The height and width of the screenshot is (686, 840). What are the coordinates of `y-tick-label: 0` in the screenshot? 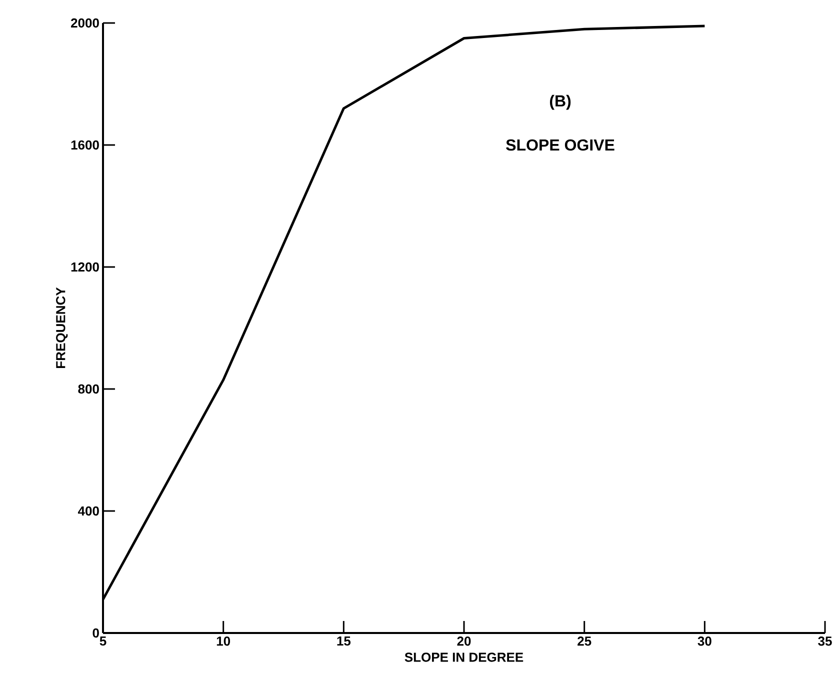 It's located at (95, 633).